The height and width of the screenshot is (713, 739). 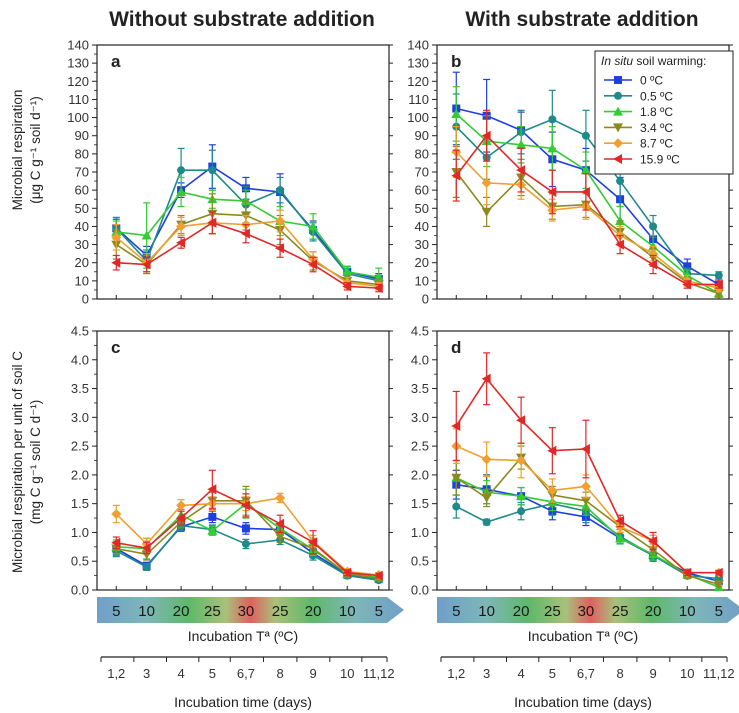 What do you see at coordinates (250, 620) in the screenshot?
I see `temp-bar-left: 5 10 20 25 30 25 20 10 5 Incubation Tª (ºC)` at bounding box center [250, 620].